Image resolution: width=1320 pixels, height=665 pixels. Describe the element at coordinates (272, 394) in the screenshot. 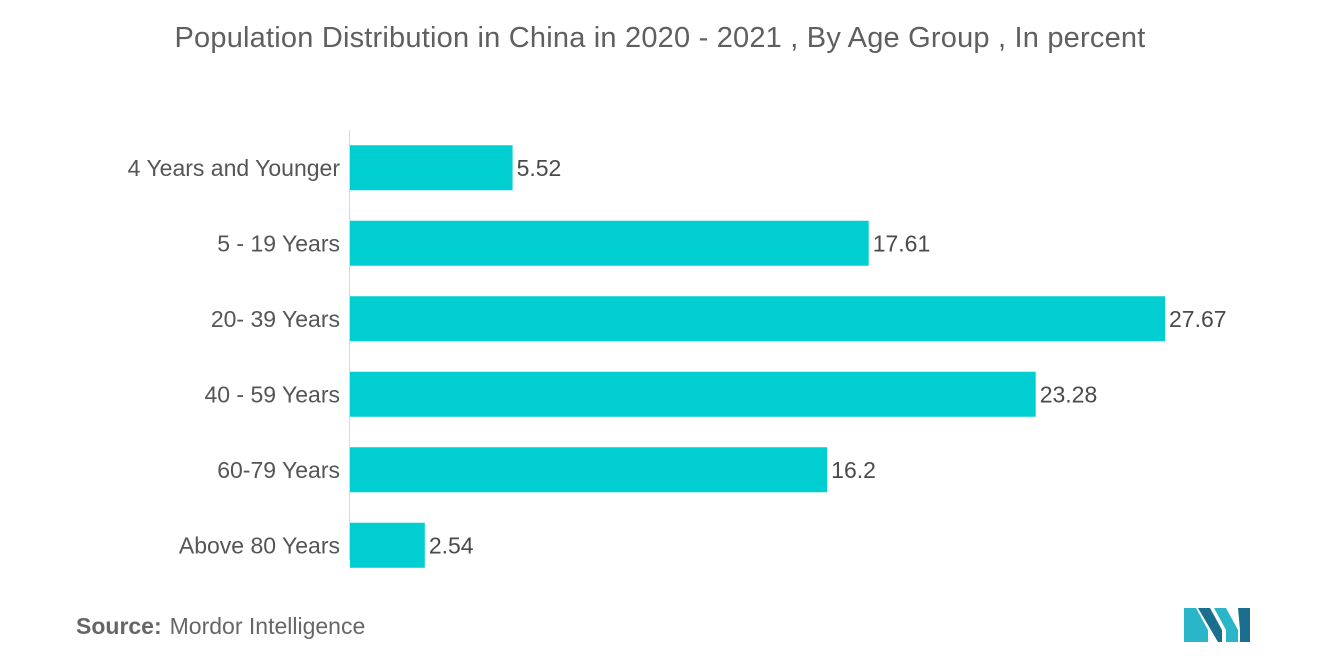

I see `category-label: 40 - 59 Years` at that location.